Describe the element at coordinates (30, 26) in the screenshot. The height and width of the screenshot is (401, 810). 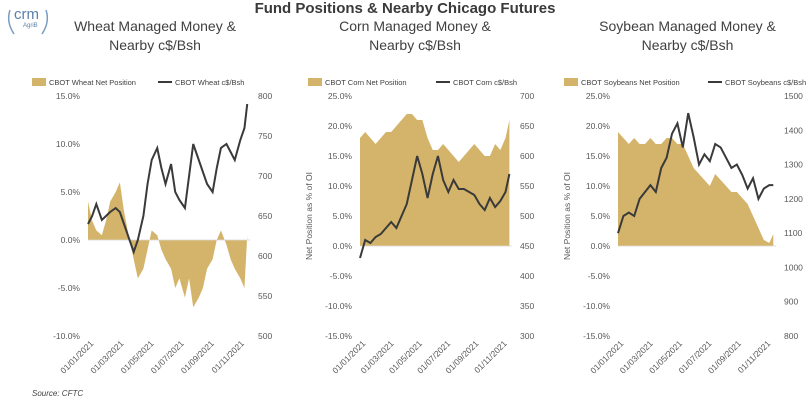
I see `logo-subtext: AgriB` at that location.